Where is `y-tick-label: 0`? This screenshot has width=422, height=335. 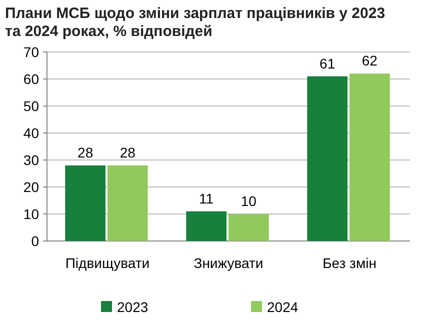
y-tick-label: 0 is located at coordinates (35, 240).